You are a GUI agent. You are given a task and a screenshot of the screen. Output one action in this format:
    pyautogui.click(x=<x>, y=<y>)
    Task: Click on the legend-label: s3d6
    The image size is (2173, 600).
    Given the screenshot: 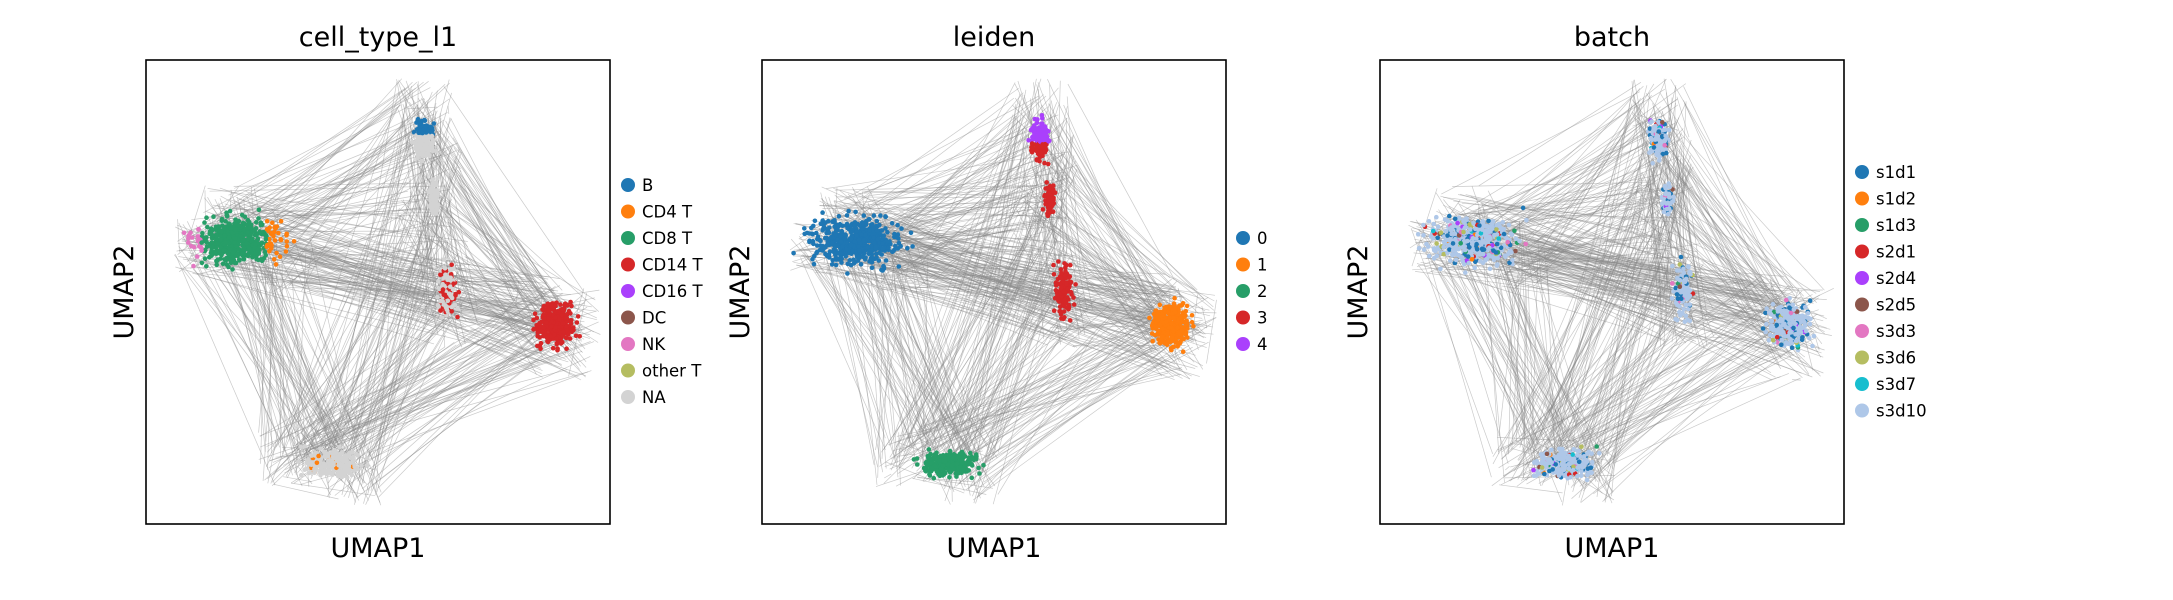 What is the action you would take?
    pyautogui.click(x=1896, y=358)
    